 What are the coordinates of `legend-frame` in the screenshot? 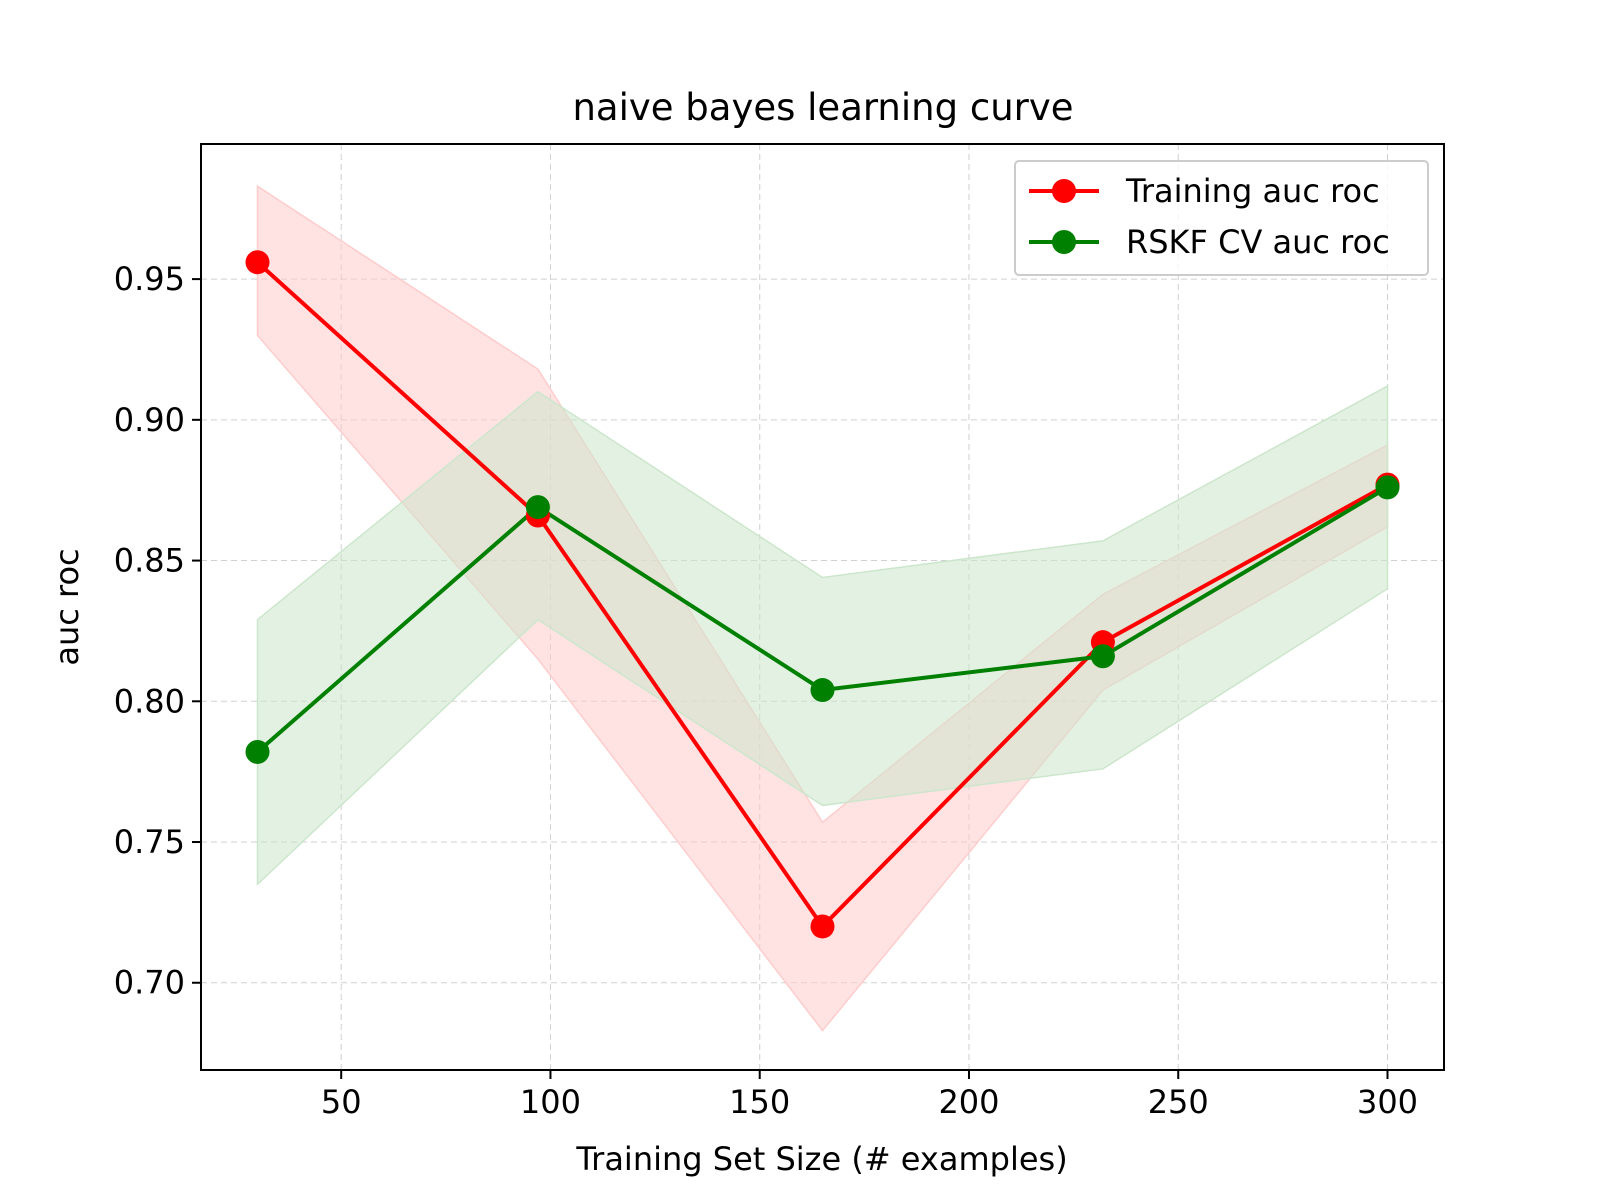 It's located at (1221, 218).